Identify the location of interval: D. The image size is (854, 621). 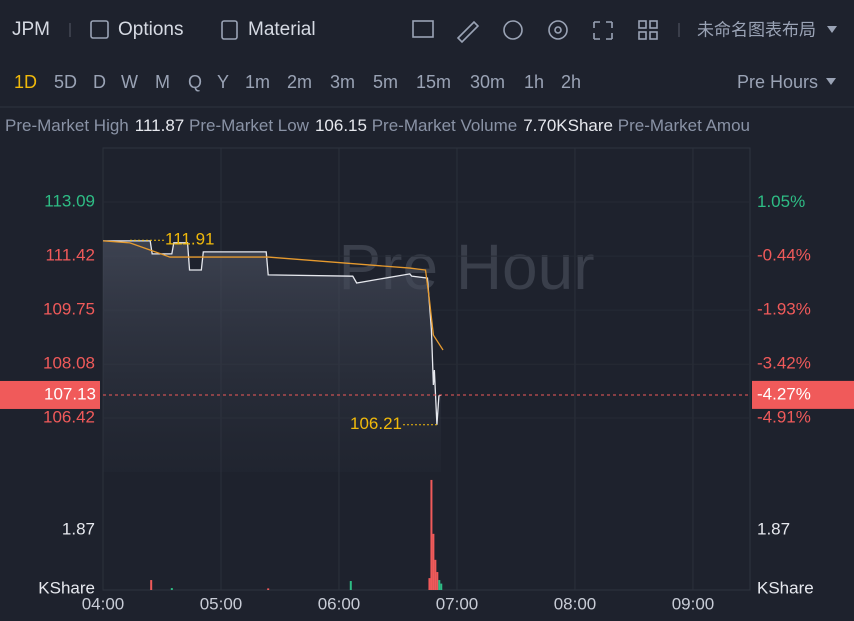
(99, 82).